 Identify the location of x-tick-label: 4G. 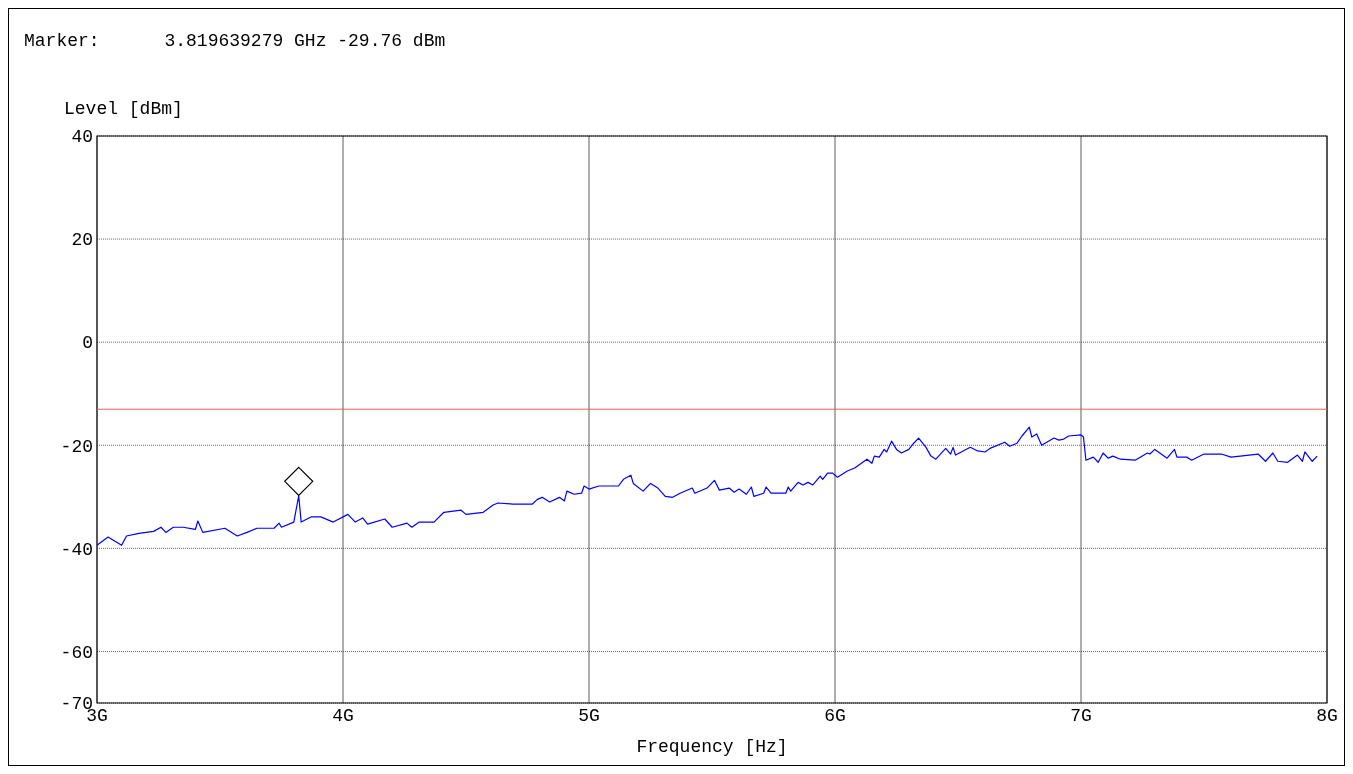
(343, 716).